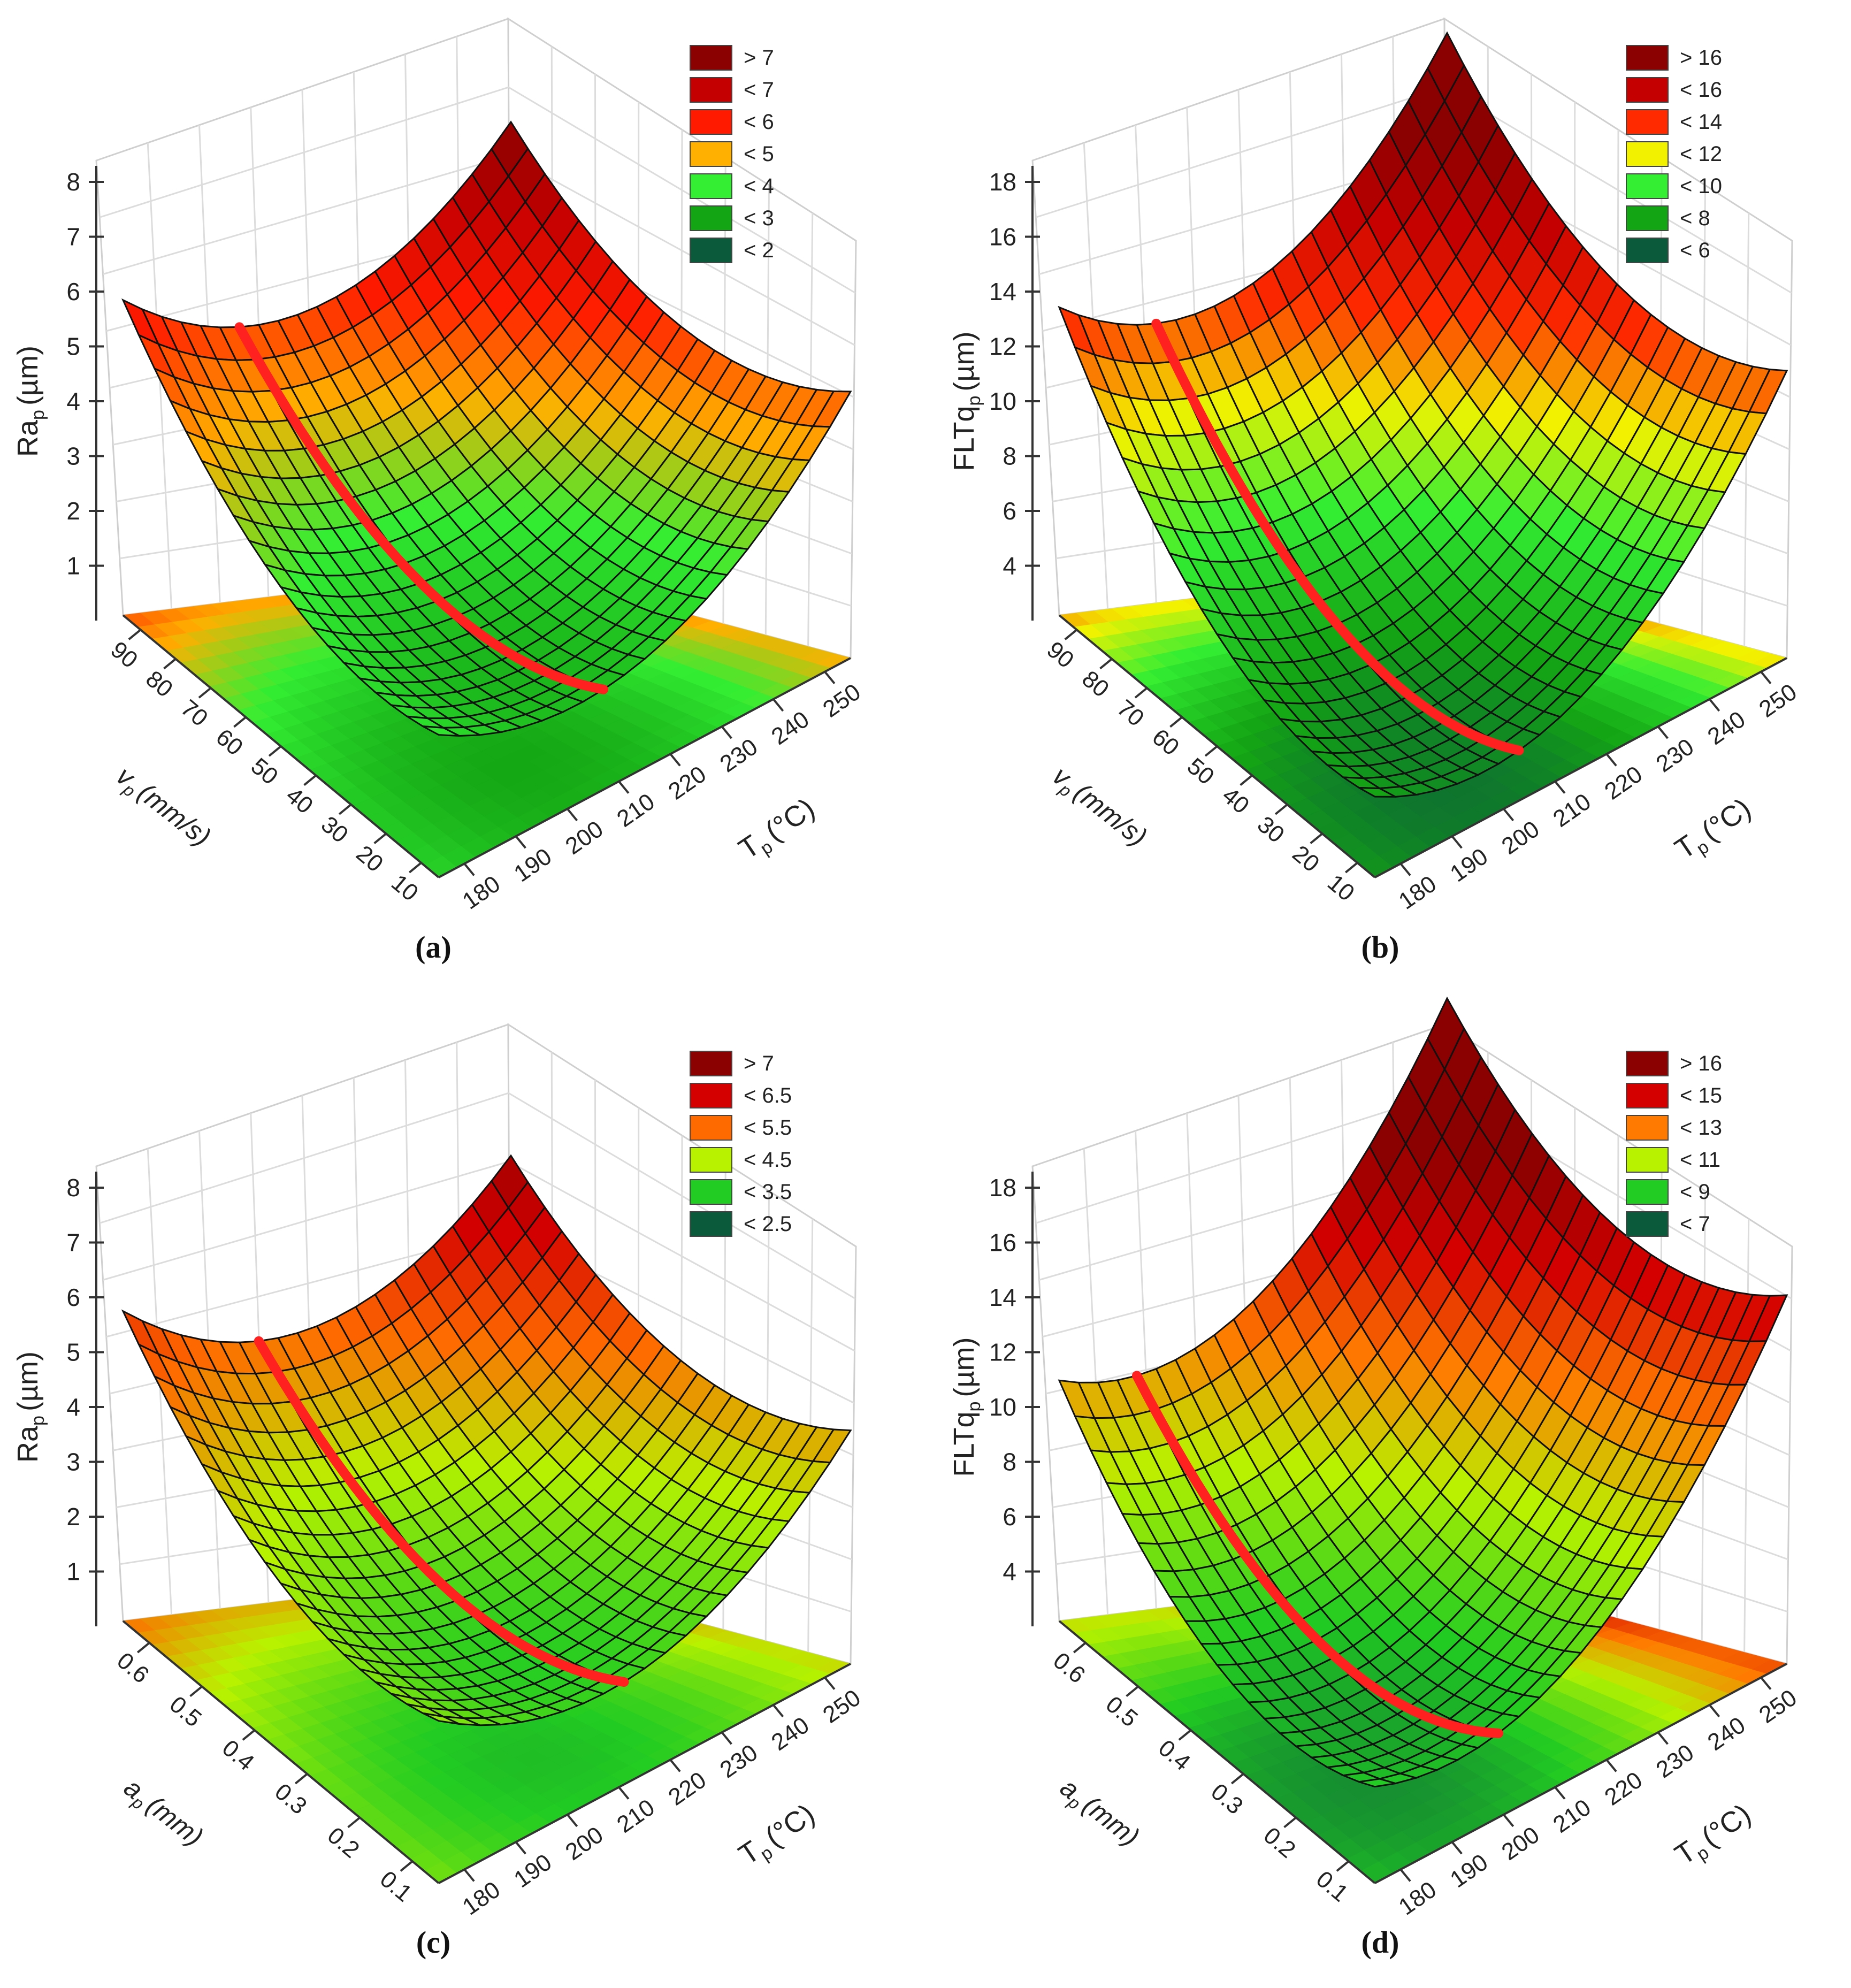 The image size is (1851, 1988). I want to click on z-tick-label: 7, so click(73, 237).